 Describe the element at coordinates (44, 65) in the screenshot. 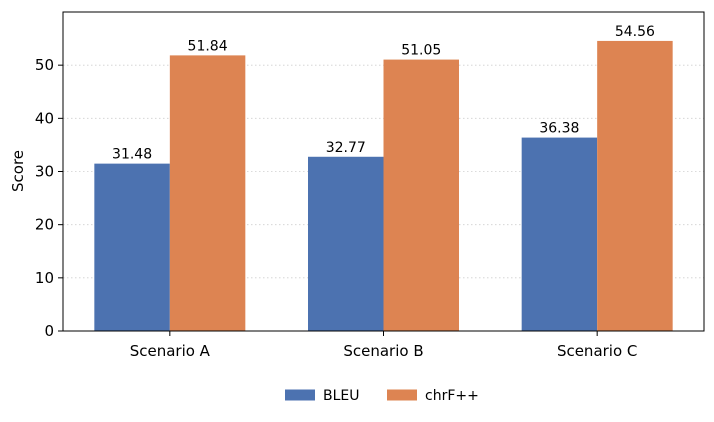

I see `y-tick-label: 50` at that location.